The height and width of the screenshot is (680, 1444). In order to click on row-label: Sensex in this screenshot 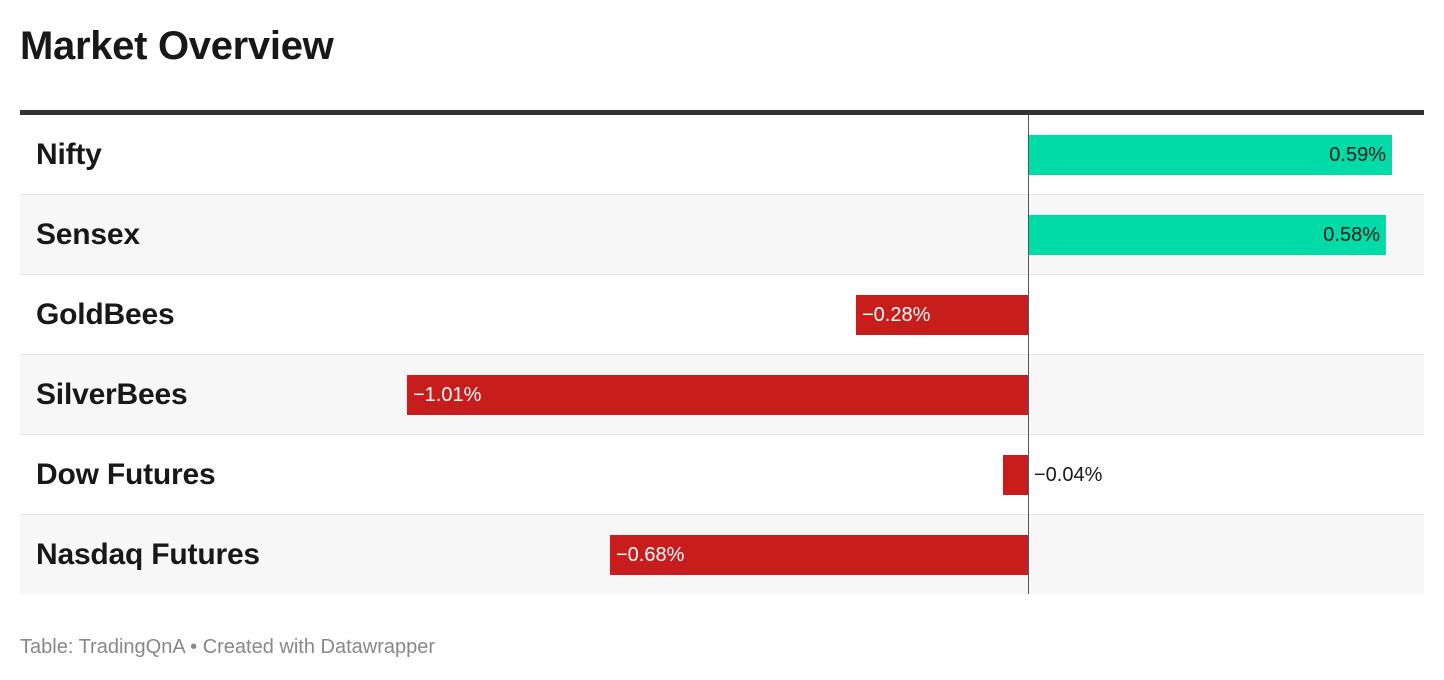, I will do `click(88, 234)`.